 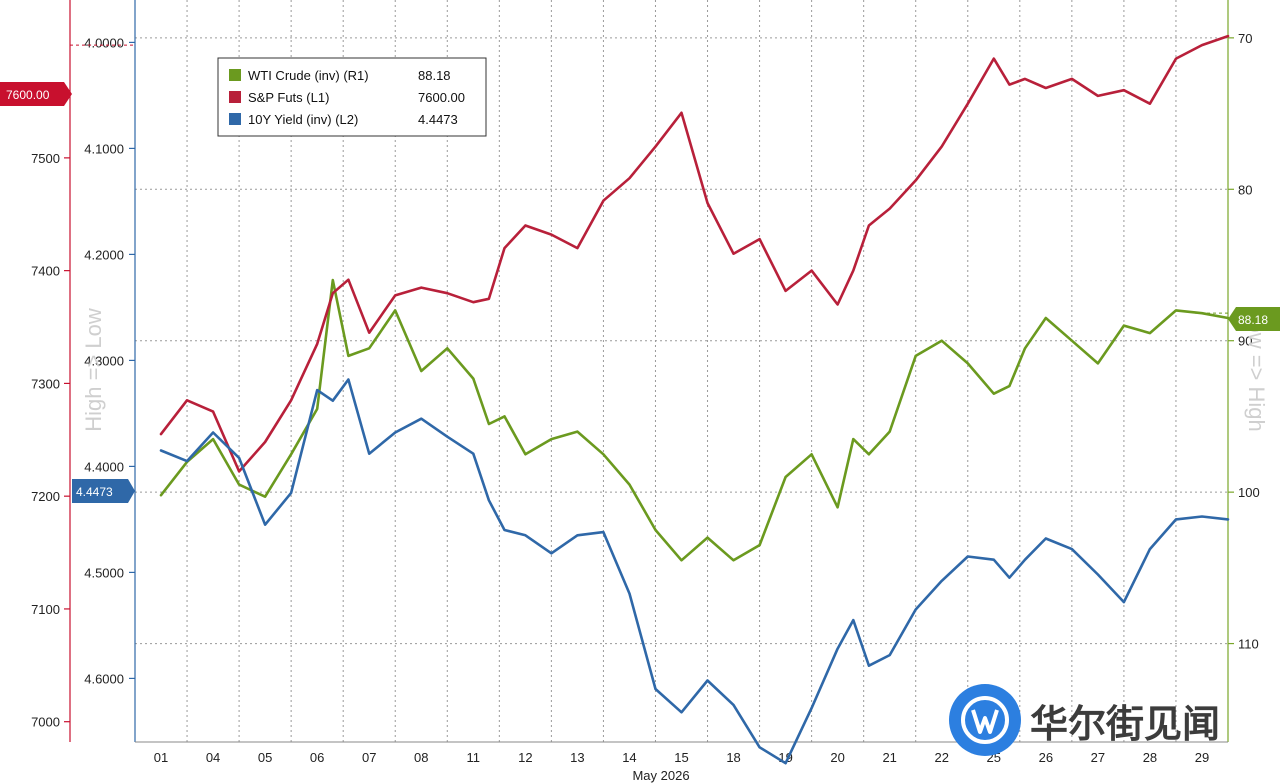 I want to click on legend-value-yield: 4.4473, so click(x=438, y=119).